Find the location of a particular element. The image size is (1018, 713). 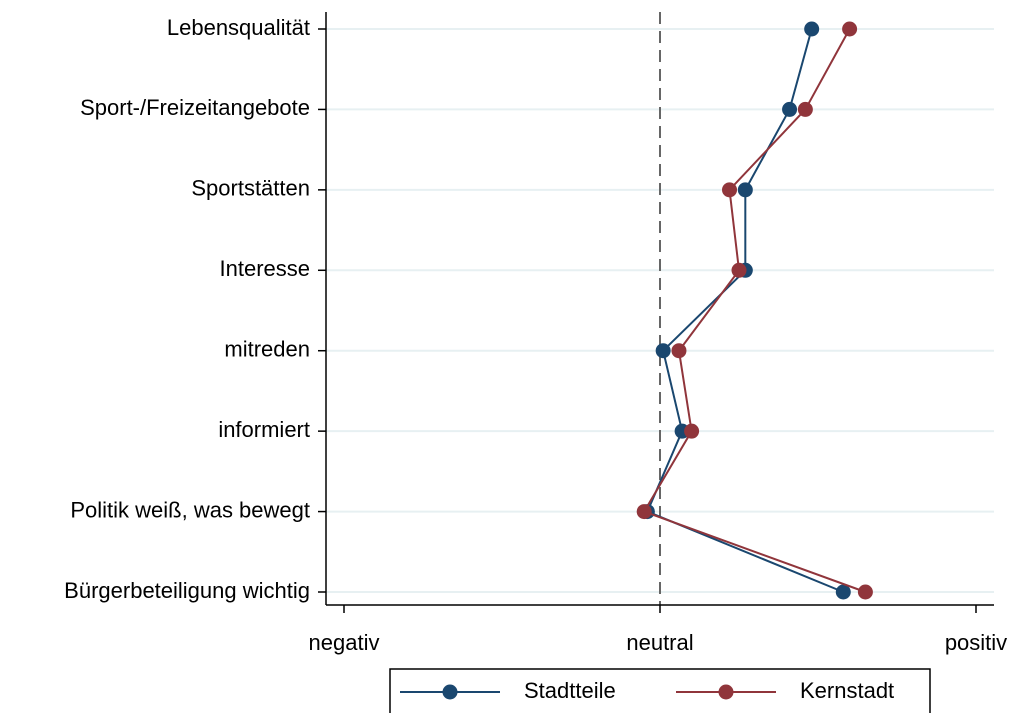

x-tick-label: neutral is located at coordinates (659, 642).